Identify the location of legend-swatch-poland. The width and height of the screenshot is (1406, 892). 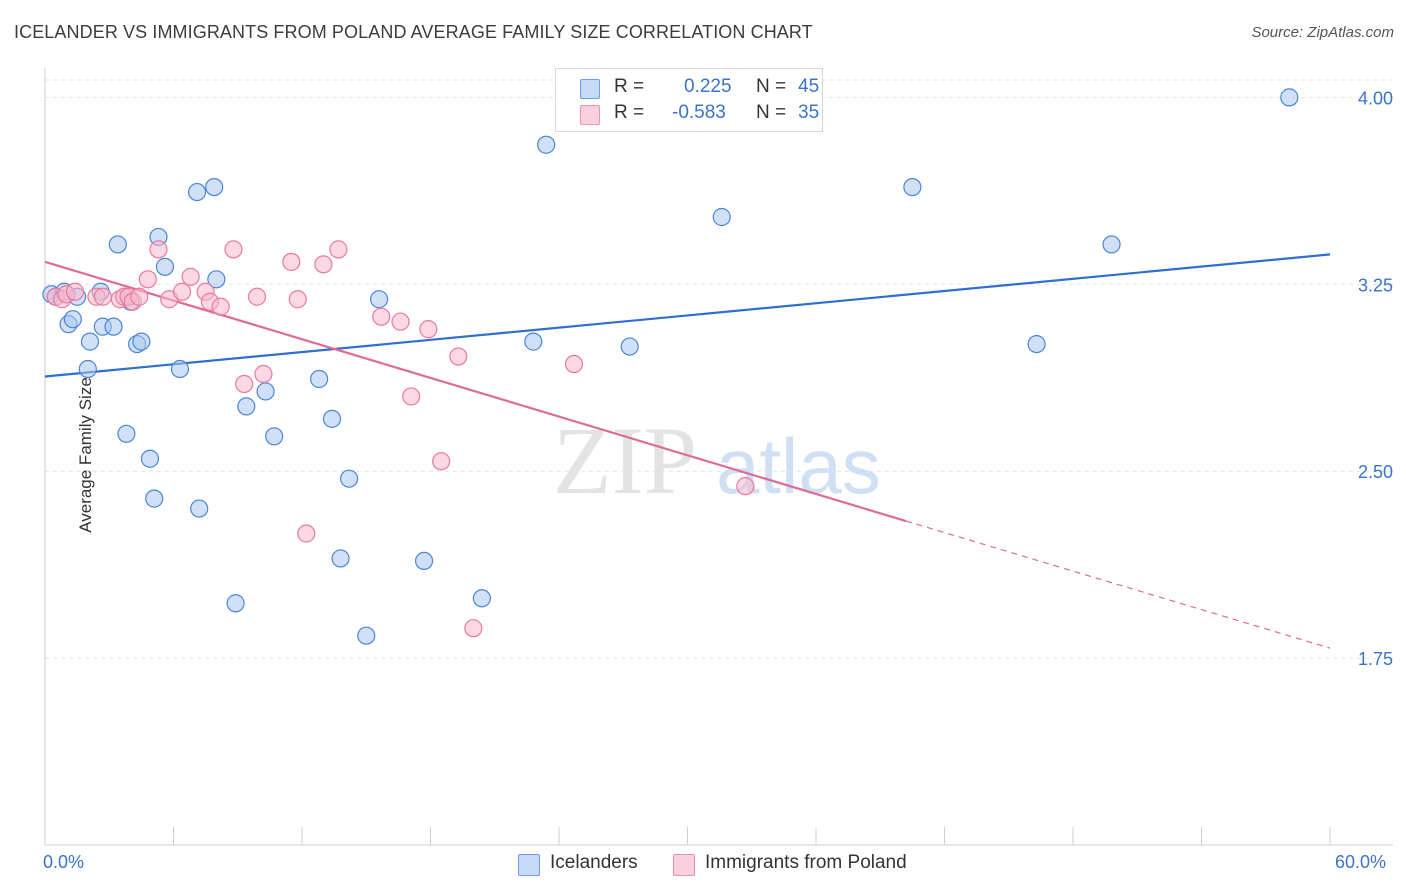
(590, 115).